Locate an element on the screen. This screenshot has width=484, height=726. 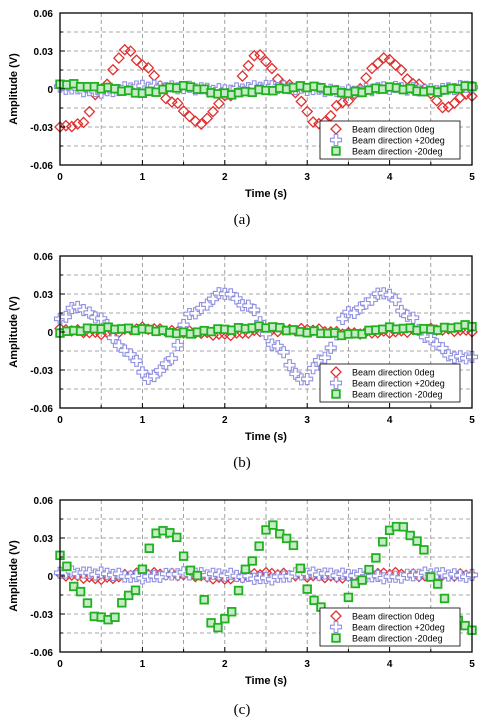
series-square is located at coordinates (266, 330).